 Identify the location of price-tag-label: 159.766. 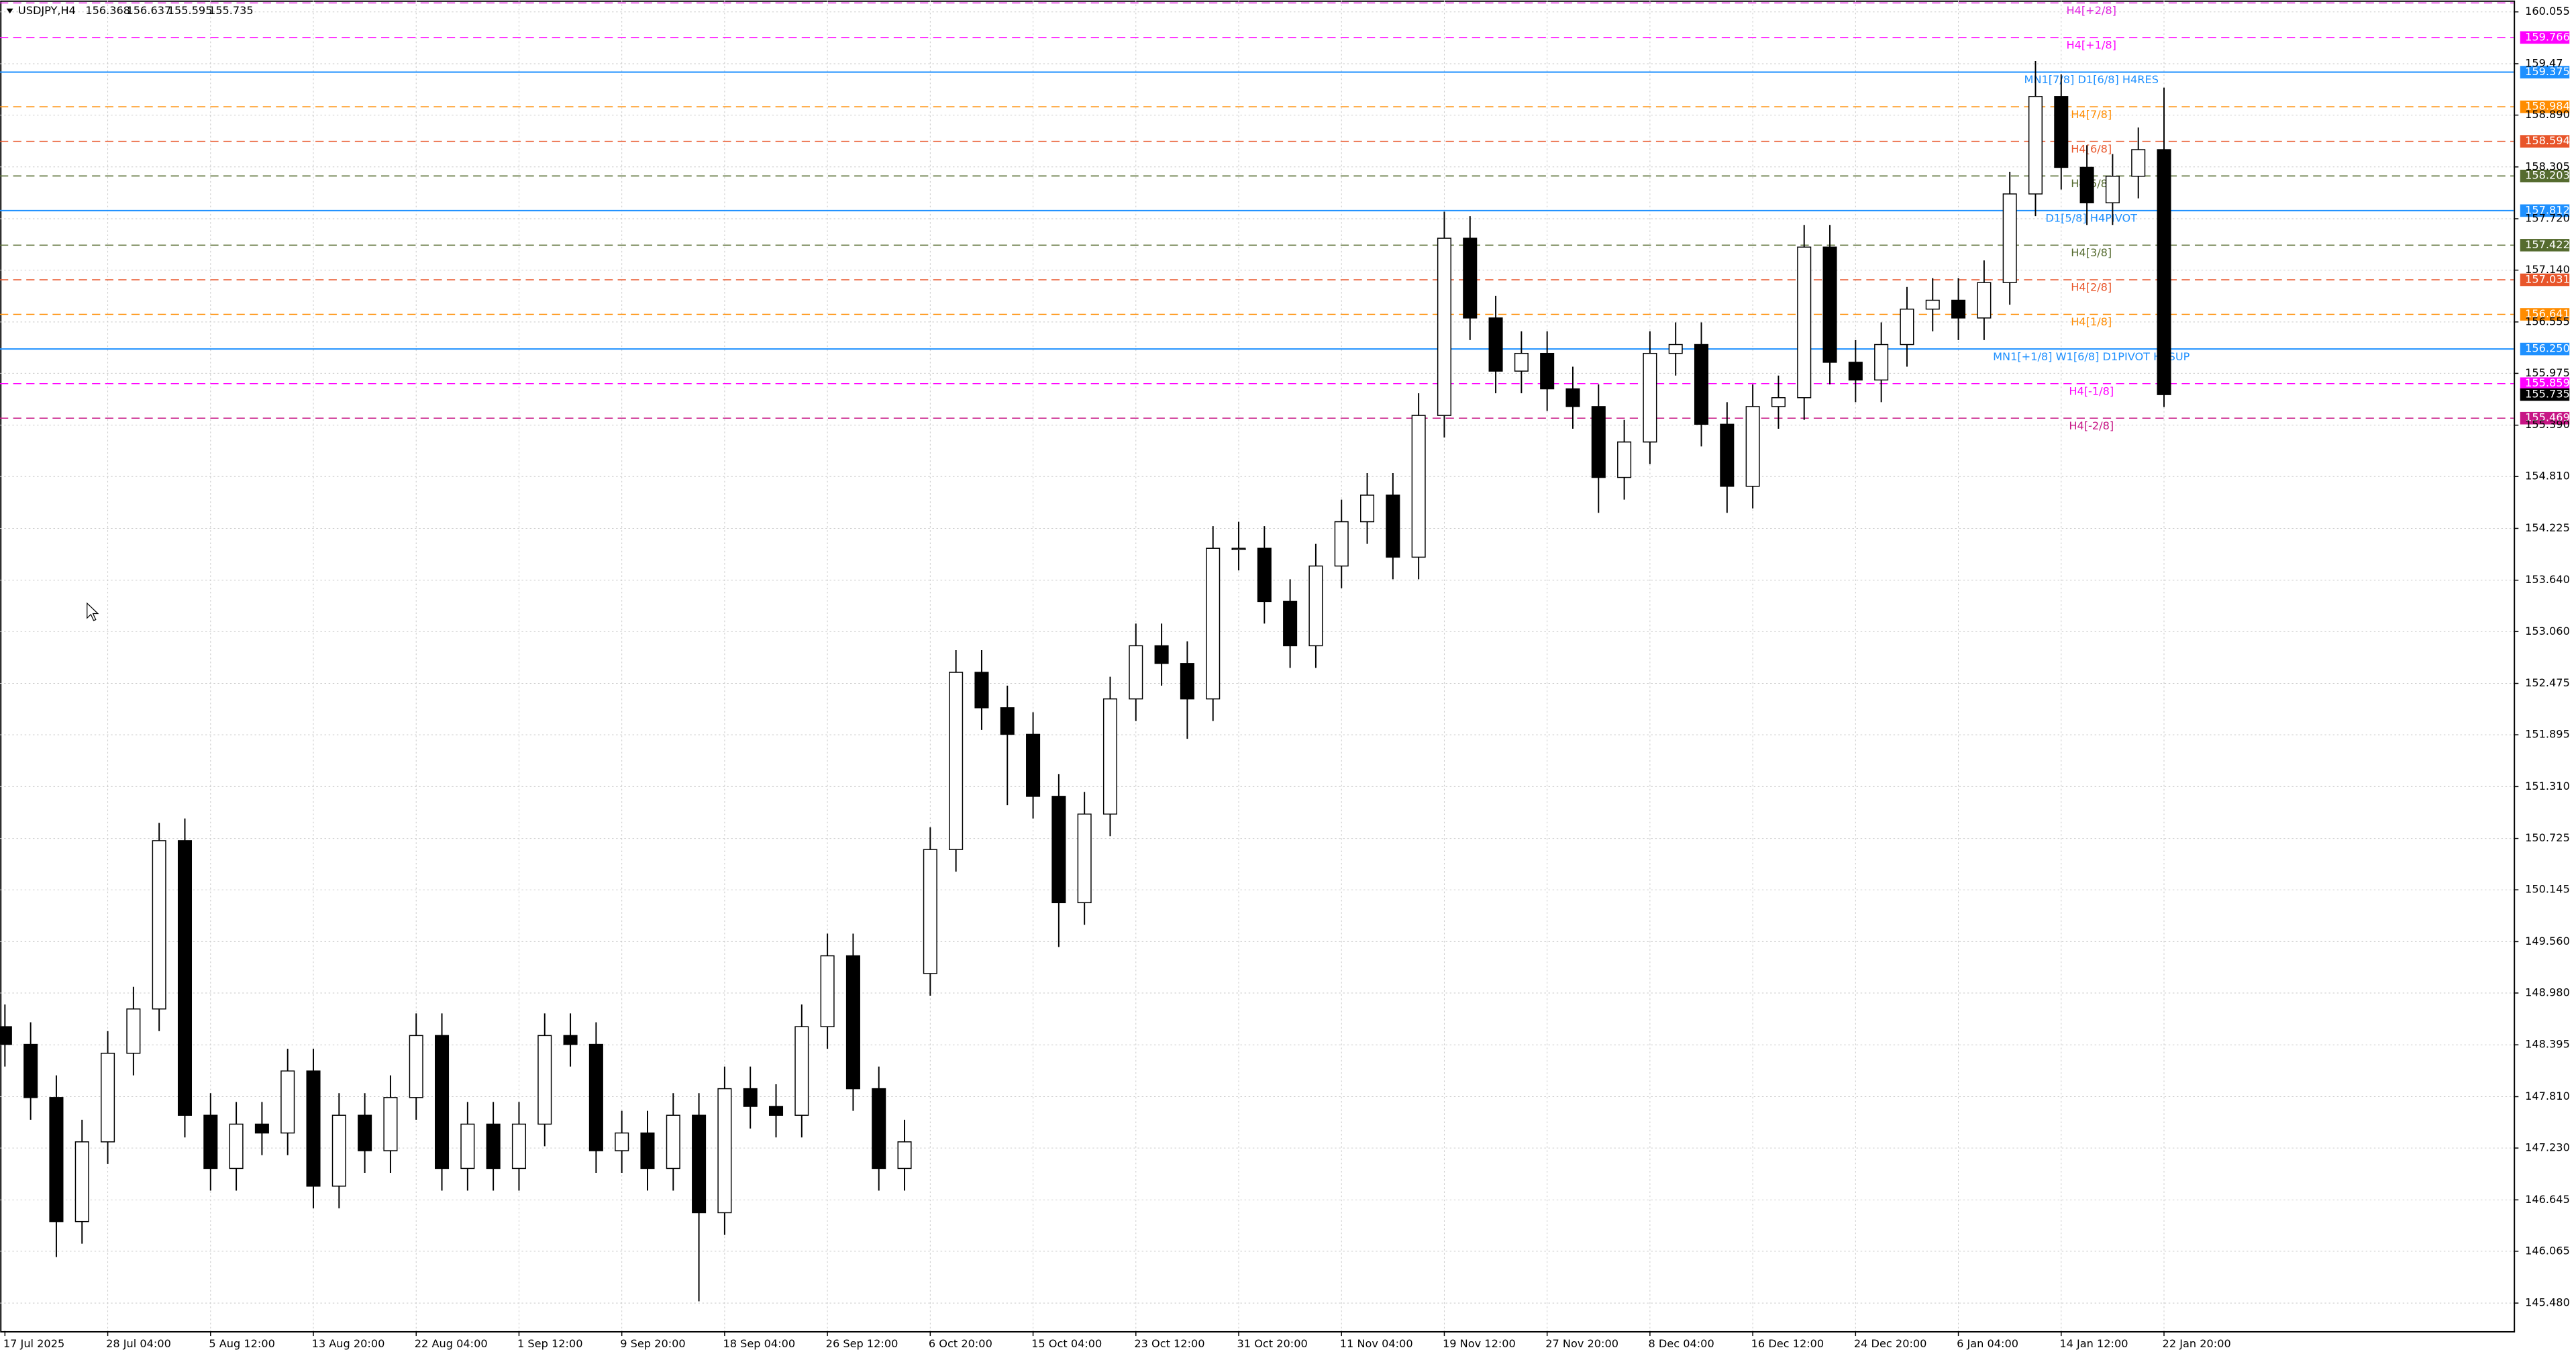
(2547, 36).